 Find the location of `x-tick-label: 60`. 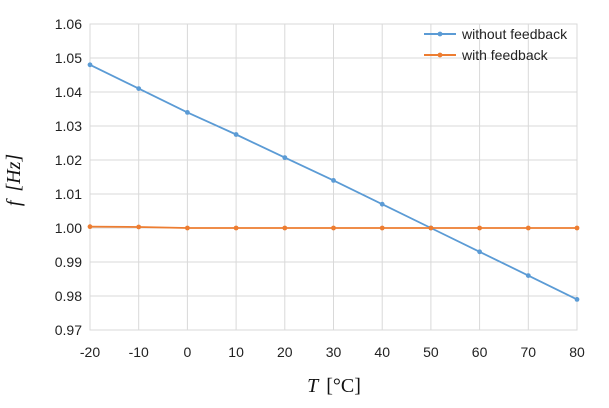

x-tick-label: 60 is located at coordinates (480, 352).